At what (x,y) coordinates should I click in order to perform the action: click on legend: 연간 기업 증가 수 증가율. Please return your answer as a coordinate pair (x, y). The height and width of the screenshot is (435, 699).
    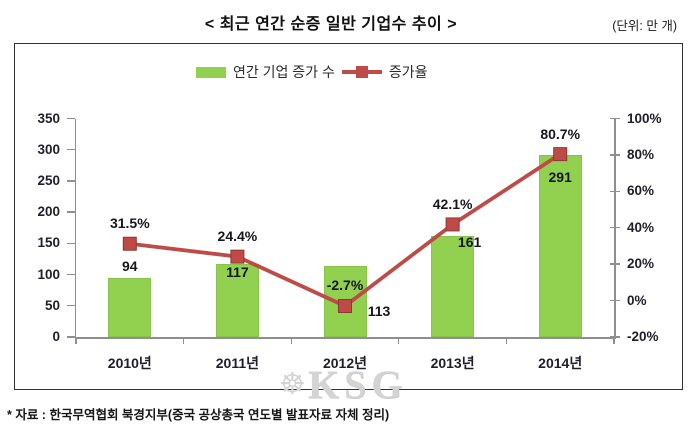
    Looking at the image, I should click on (311, 72).